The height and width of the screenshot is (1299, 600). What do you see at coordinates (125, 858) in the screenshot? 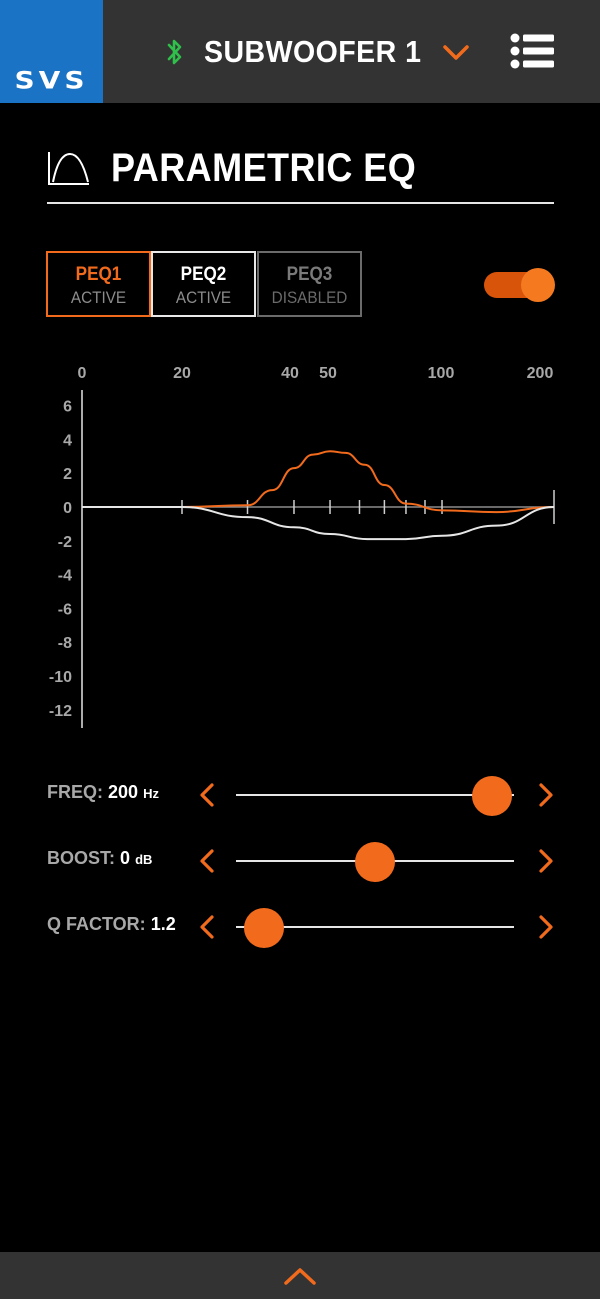
I see `boost-value: 0` at bounding box center [125, 858].